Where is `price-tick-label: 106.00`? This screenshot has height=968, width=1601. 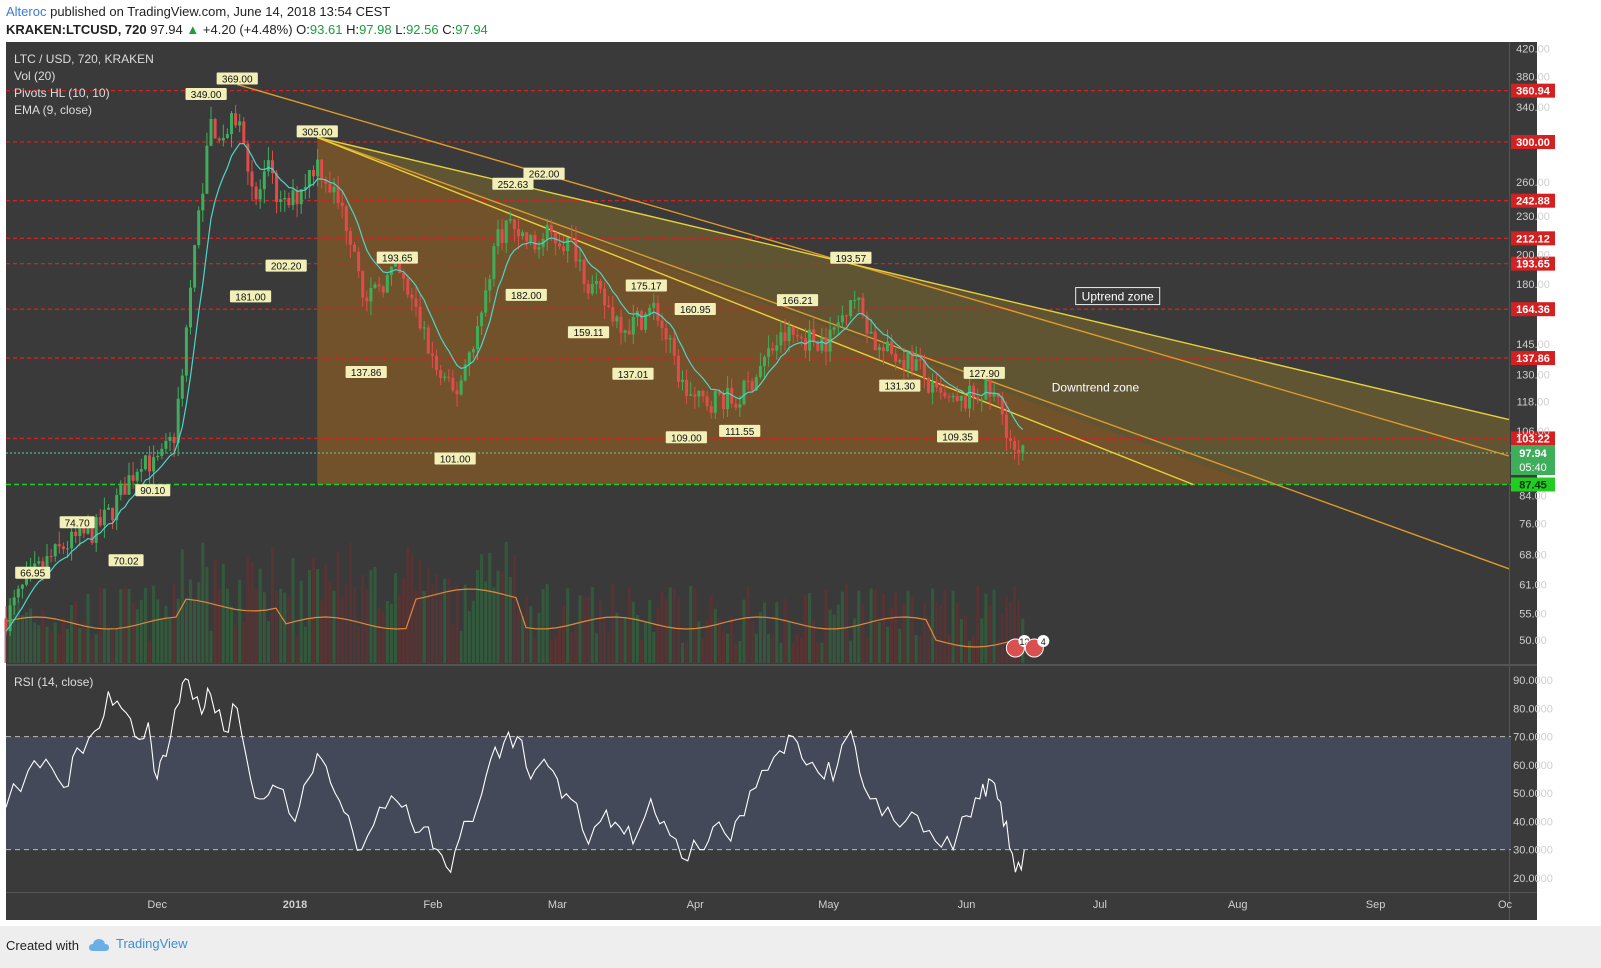 price-tick-label: 106.00 is located at coordinates (1533, 432).